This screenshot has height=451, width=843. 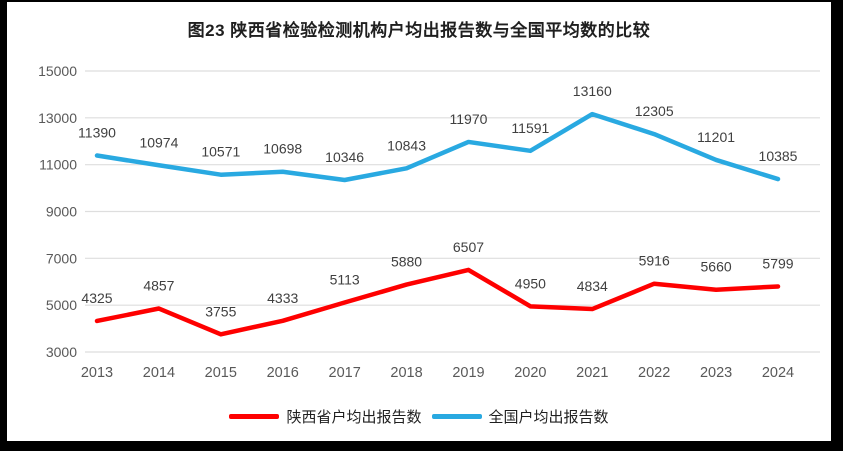 What do you see at coordinates (716, 137) in the screenshot?
I see `data-point-label: 11201` at bounding box center [716, 137].